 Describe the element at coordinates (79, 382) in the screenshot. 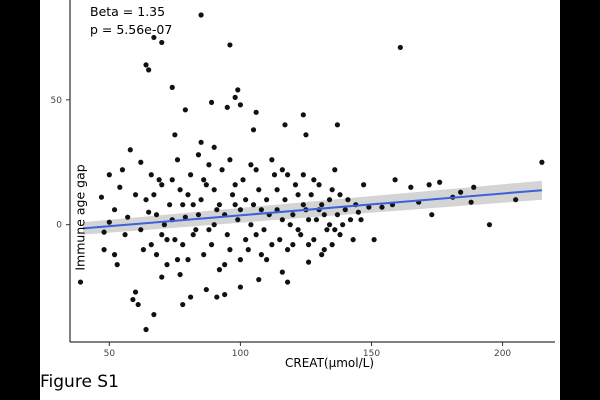

I see `figure-caption: Figure S1` at that location.